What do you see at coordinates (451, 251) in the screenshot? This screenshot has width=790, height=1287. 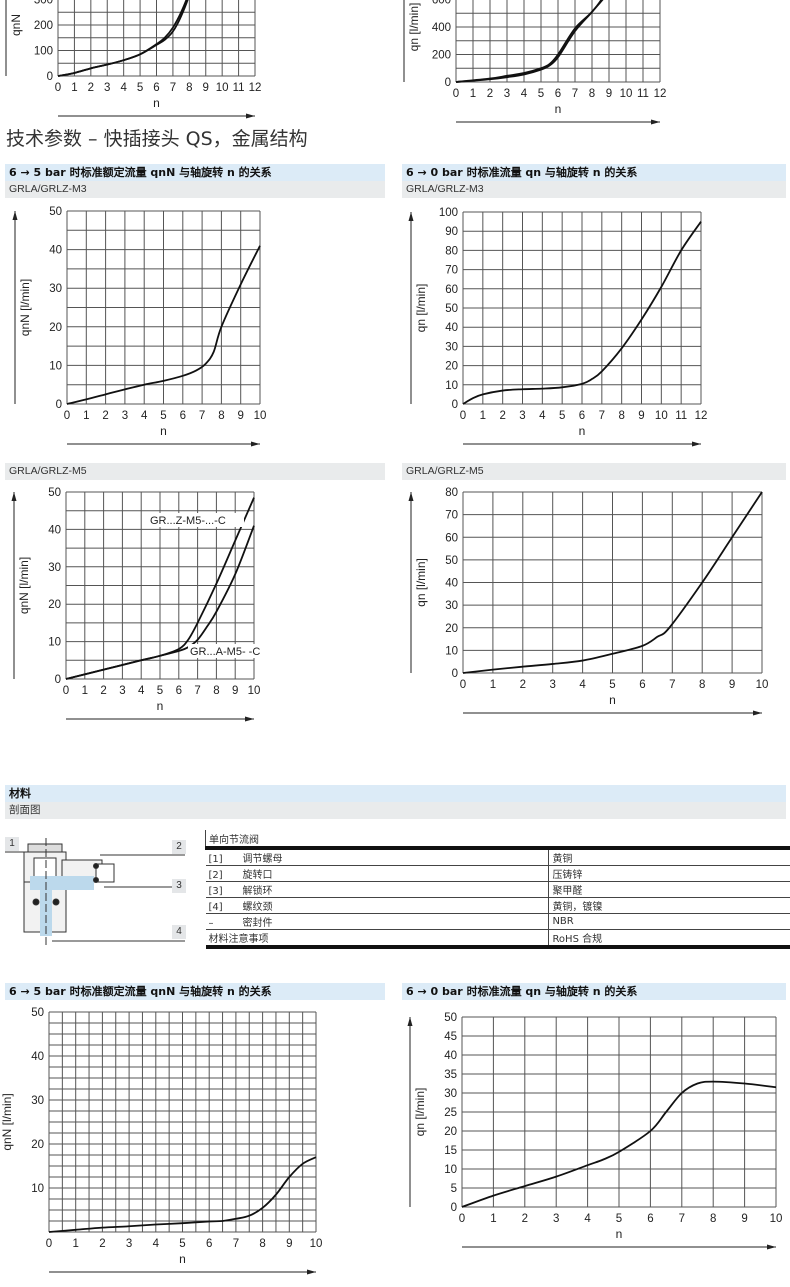 I see `y-tick-label: 80` at bounding box center [451, 251].